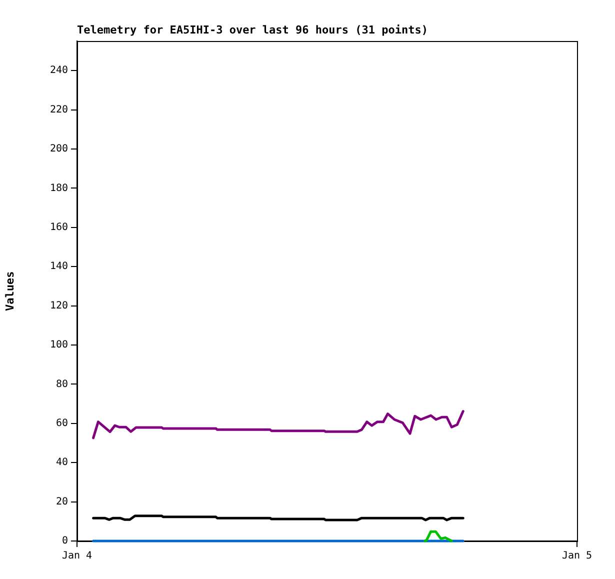  Describe the element at coordinates (59, 345) in the screenshot. I see `y-tick-label: 100` at that location.